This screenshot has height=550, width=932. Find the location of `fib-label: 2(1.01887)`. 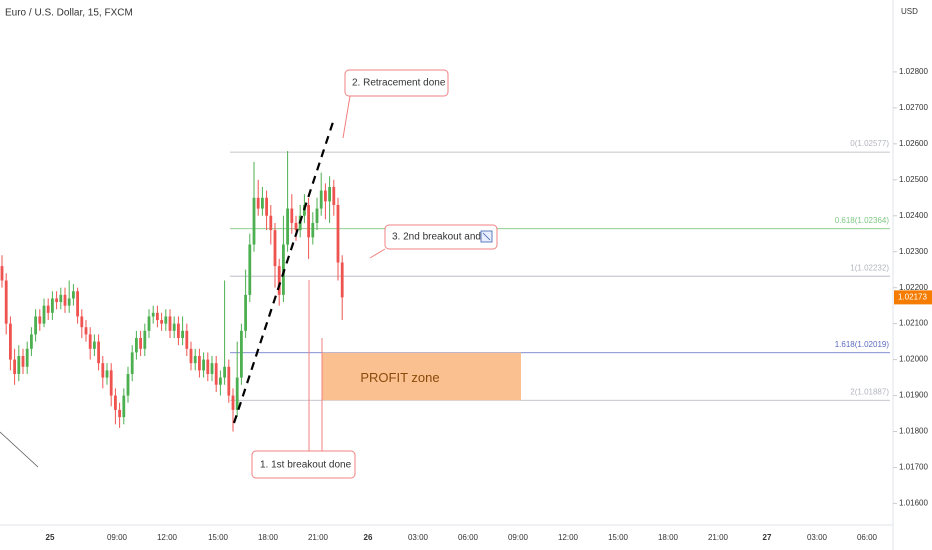

fib-label: 2(1.01887) is located at coordinates (869, 391).